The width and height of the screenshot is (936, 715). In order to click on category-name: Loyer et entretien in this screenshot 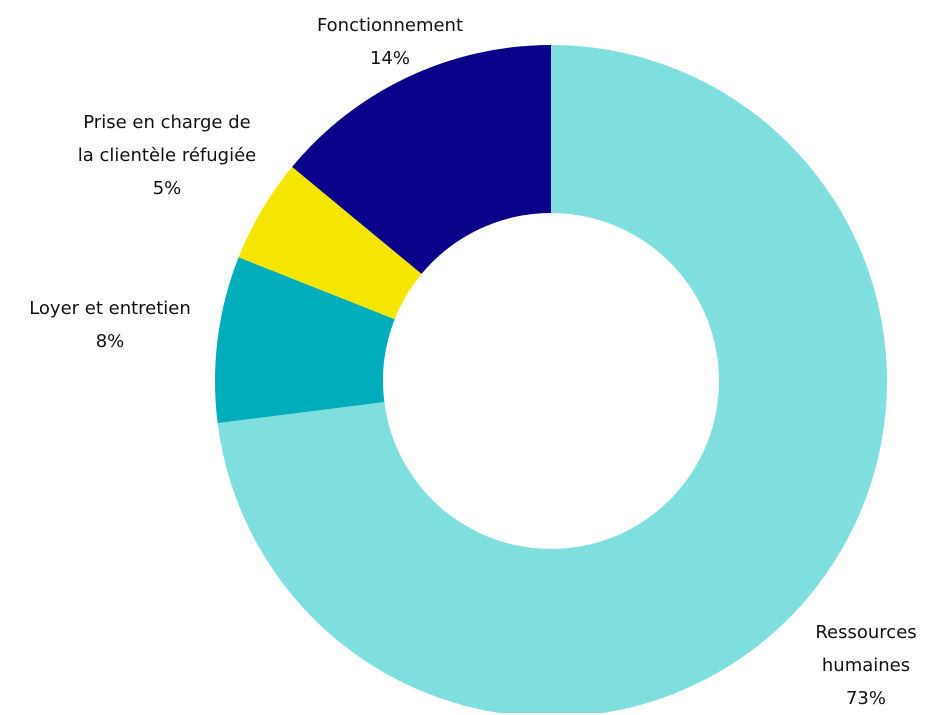, I will do `click(110, 308)`.